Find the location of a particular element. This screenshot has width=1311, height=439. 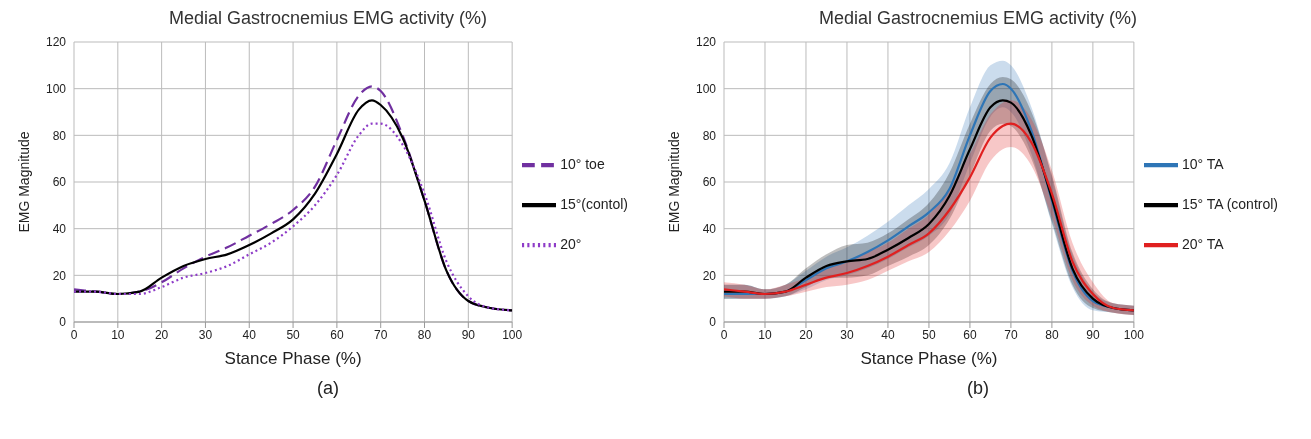

legend-label: 10° TA is located at coordinates (1202, 164).